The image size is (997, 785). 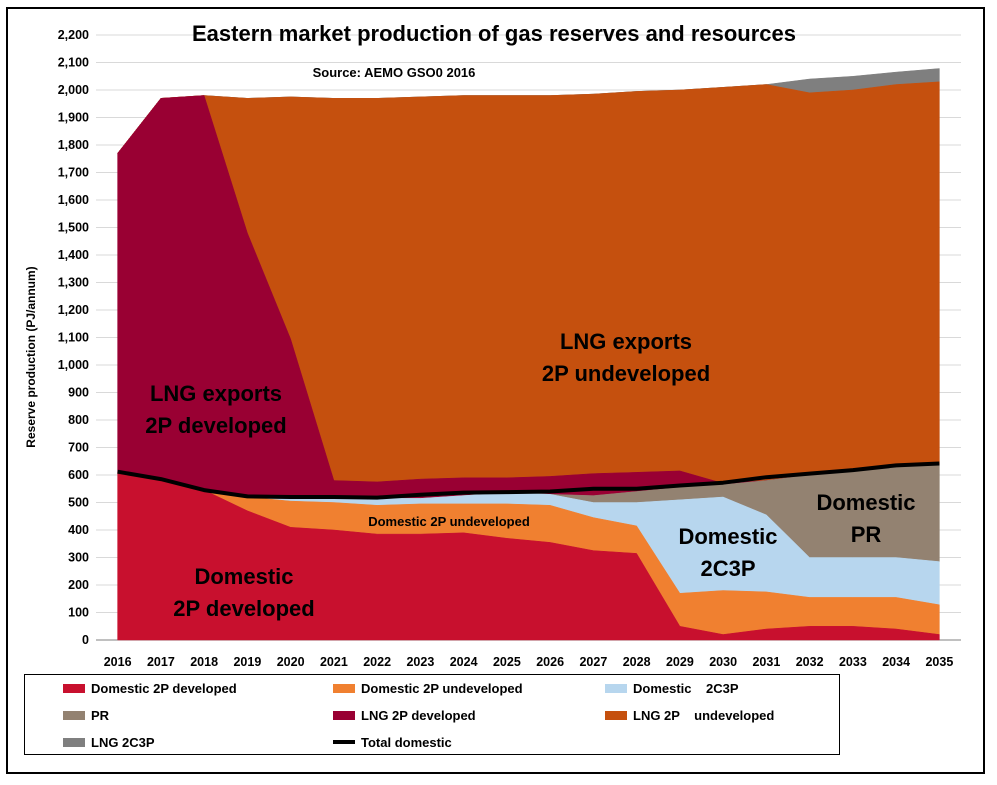 I want to click on legend-label: LNG 2C3P, so click(x=123, y=742).